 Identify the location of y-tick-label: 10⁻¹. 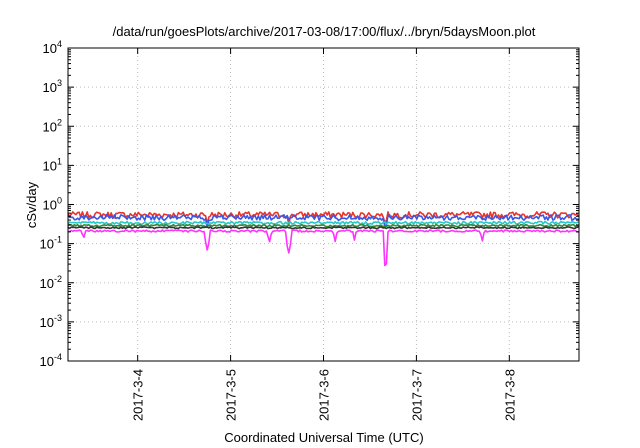
(51, 243).